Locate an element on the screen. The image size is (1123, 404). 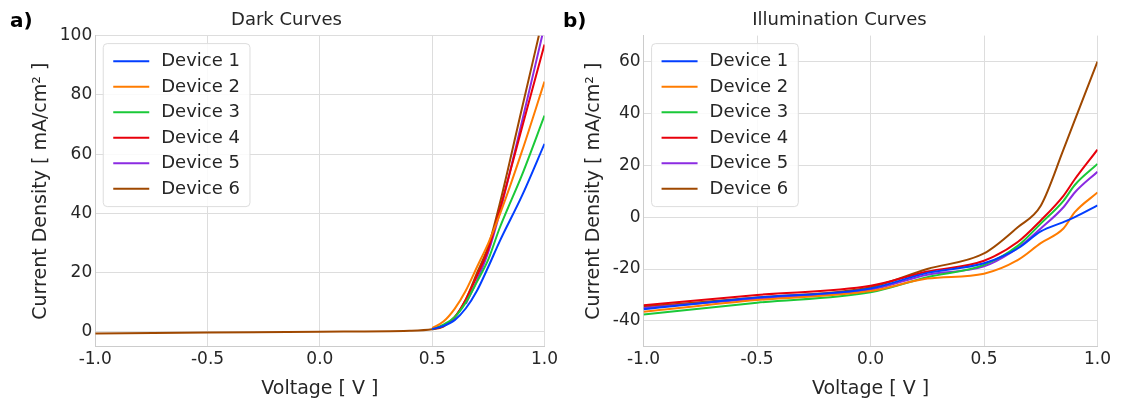
y-tick-label: 80 is located at coordinates (81, 93).